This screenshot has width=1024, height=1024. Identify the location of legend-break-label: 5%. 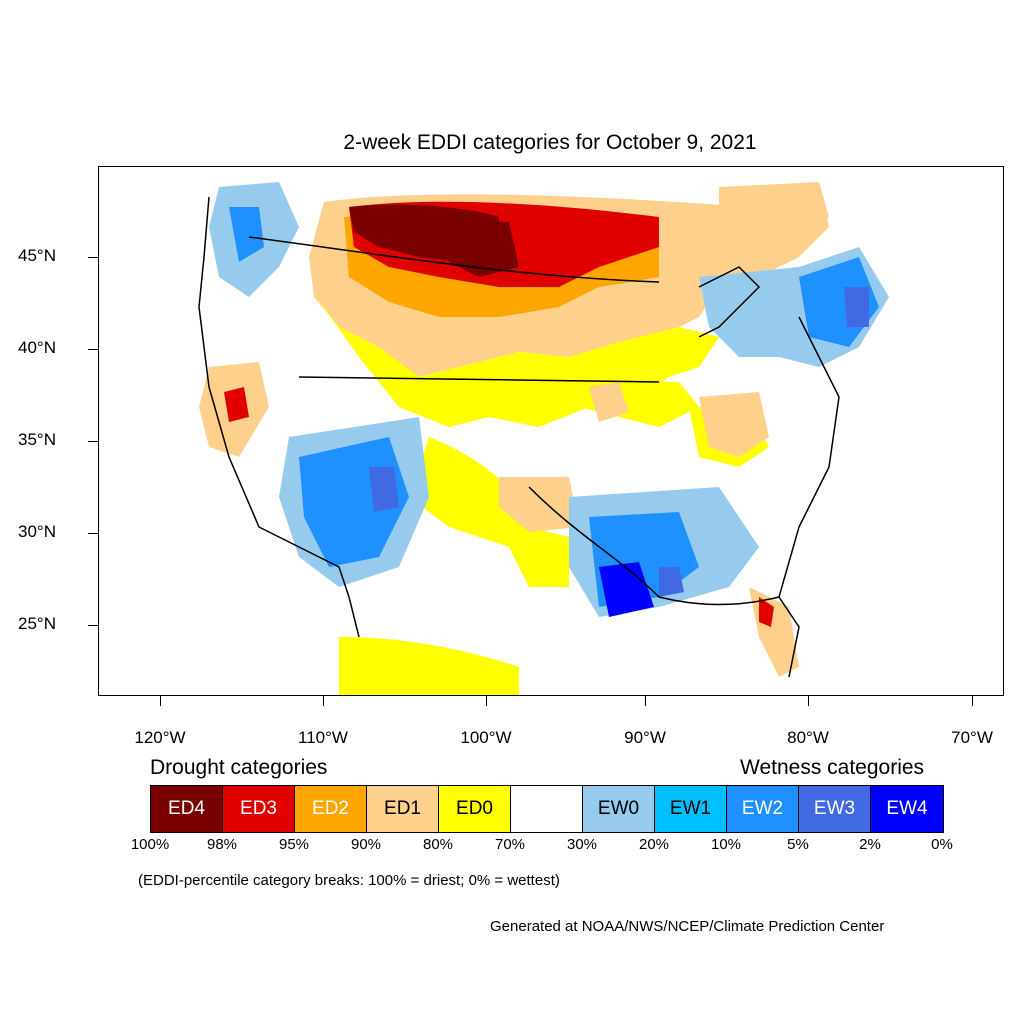
(798, 844).